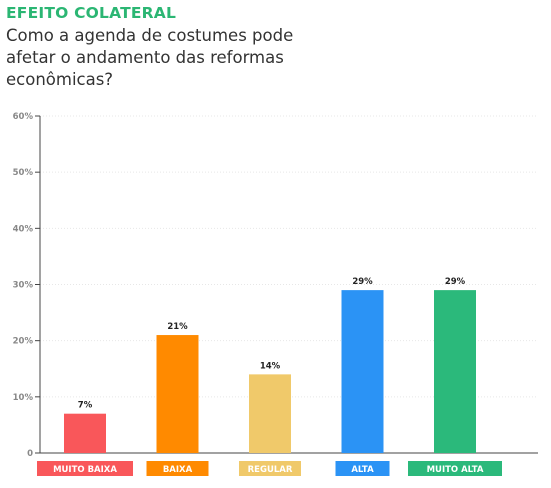 The height and width of the screenshot is (488, 551). What do you see at coordinates (270, 366) in the screenshot?
I see `data-label: 14%` at bounding box center [270, 366].